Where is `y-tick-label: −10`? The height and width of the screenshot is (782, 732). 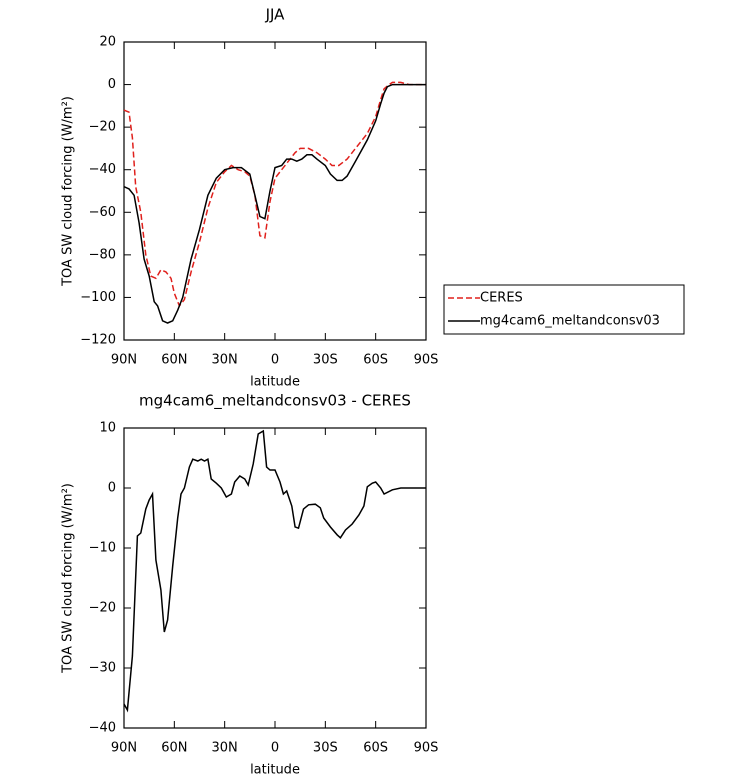
y-tick-label: −10 is located at coordinates (102, 548).